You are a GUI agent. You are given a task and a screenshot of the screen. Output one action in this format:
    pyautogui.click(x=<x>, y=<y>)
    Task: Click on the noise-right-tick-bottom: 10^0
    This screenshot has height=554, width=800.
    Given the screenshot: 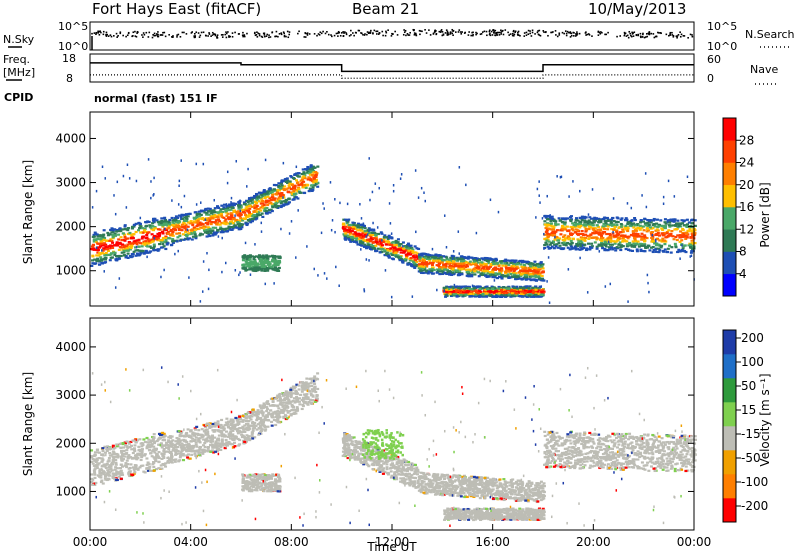 What is the action you would take?
    pyautogui.click(x=722, y=46)
    